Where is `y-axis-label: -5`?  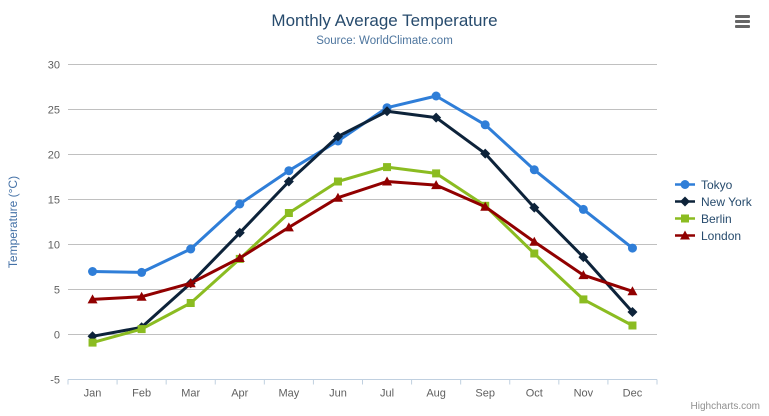
y-axis-label: -5 is located at coordinates (55, 381).